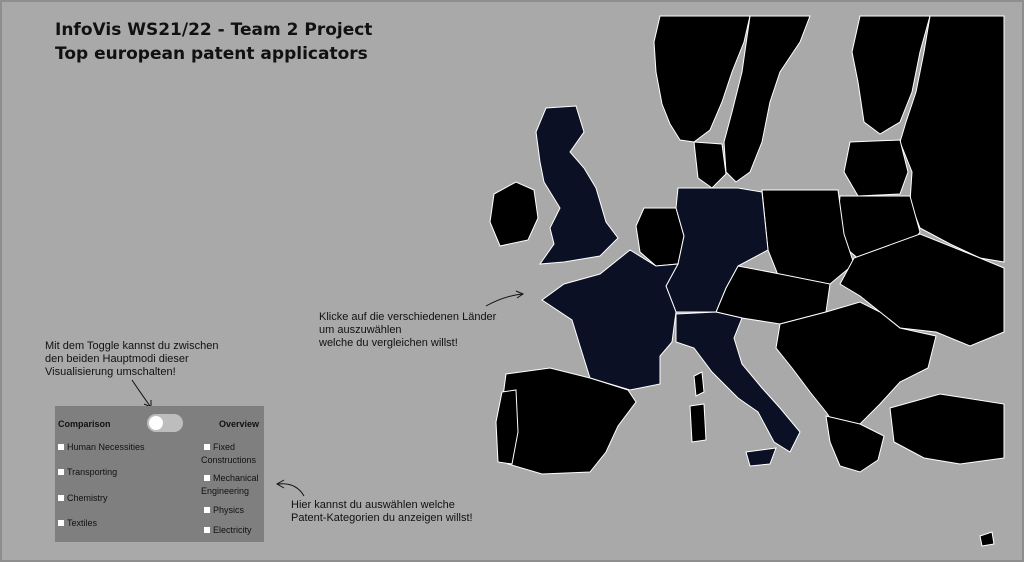 This screenshot has height=562, width=1024. I want to click on island-cyprus, so click(987, 539).